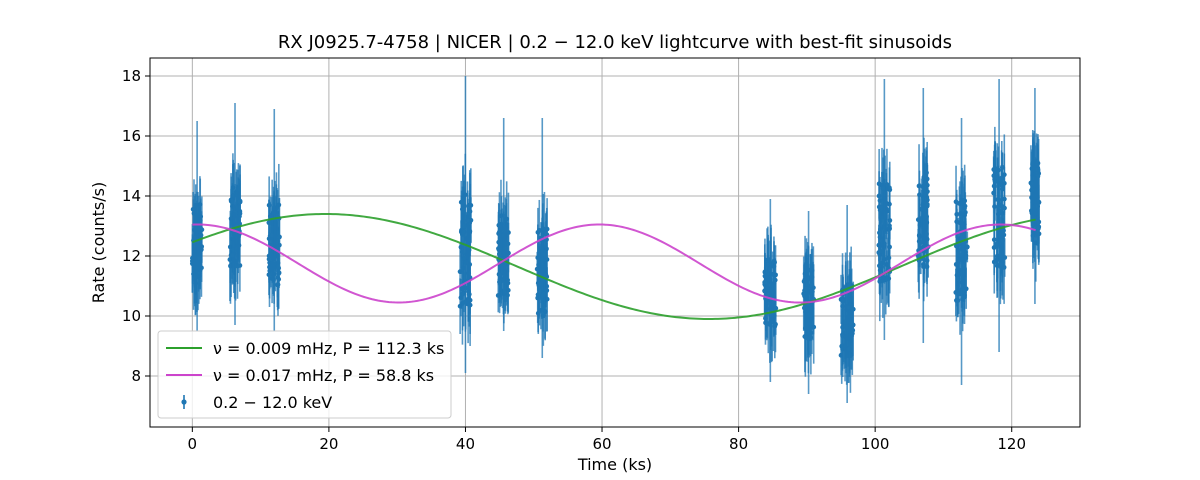 The height and width of the screenshot is (480, 1200). Describe the element at coordinates (1011, 444) in the screenshot. I see `x-tick-label: 120` at that location.